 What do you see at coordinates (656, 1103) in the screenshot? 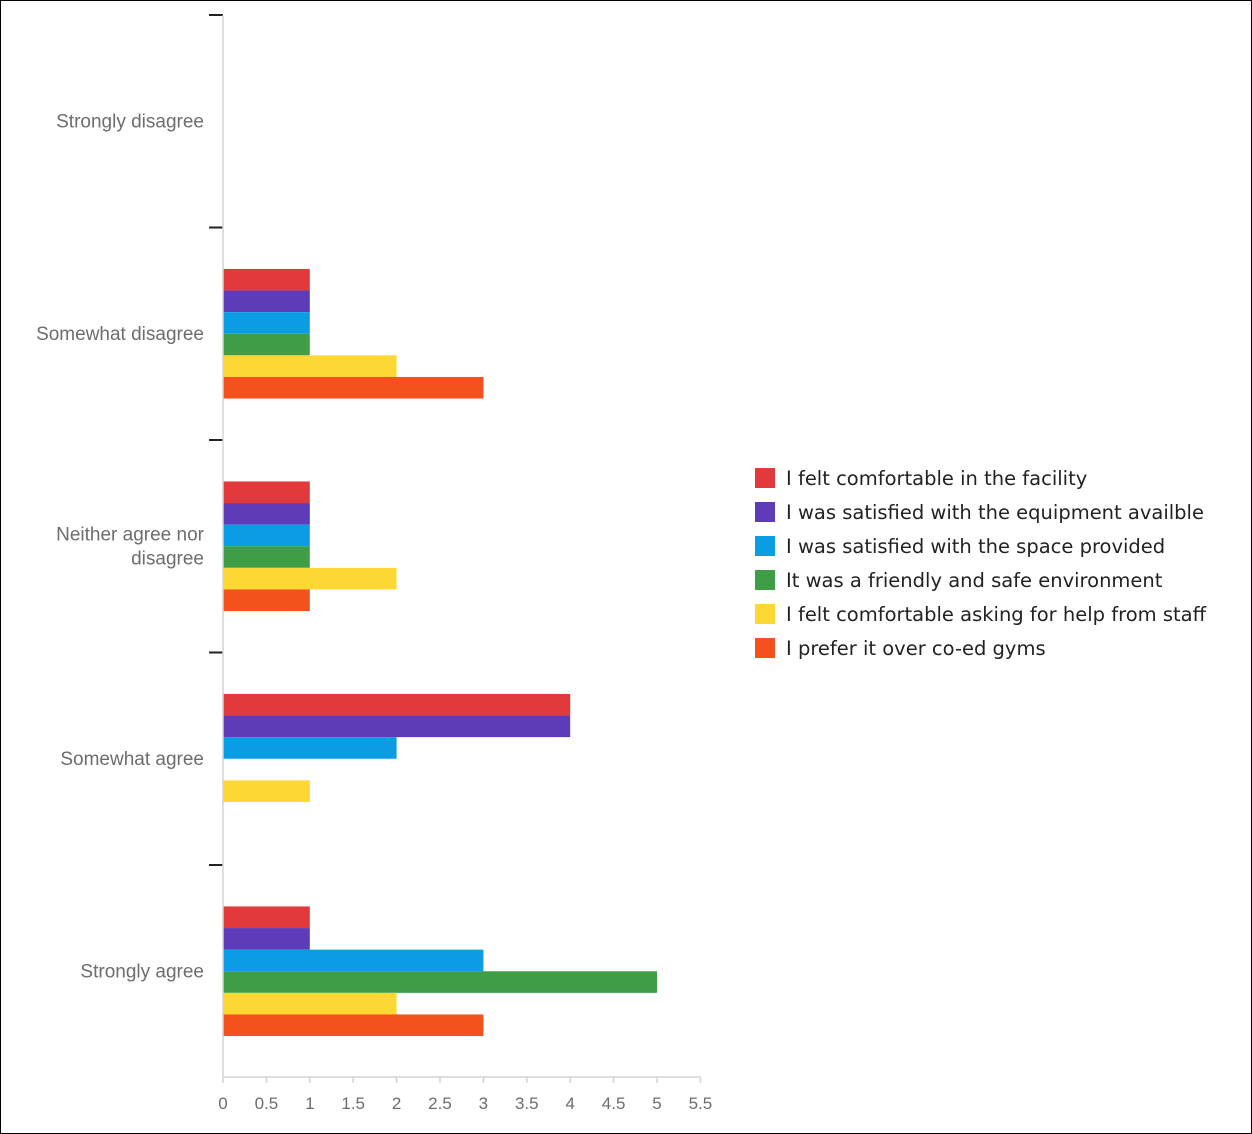
I see `value-tick-label: 5` at bounding box center [656, 1103].